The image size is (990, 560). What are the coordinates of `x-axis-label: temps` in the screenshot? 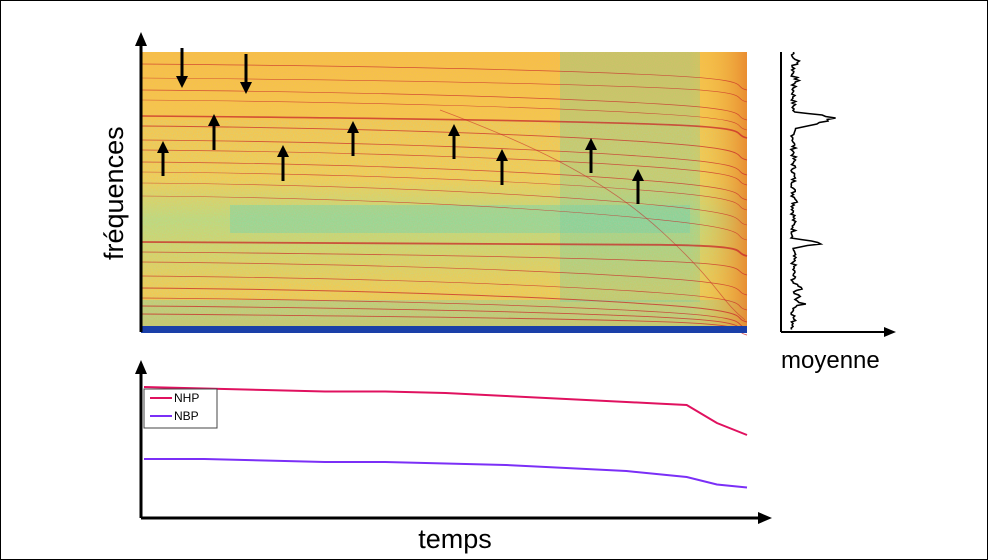 It's located at (455, 539).